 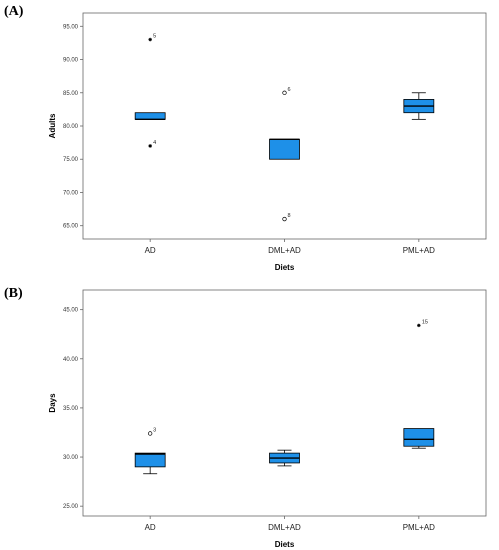 I want to click on outlier-point: 3, so click(x=152, y=431).